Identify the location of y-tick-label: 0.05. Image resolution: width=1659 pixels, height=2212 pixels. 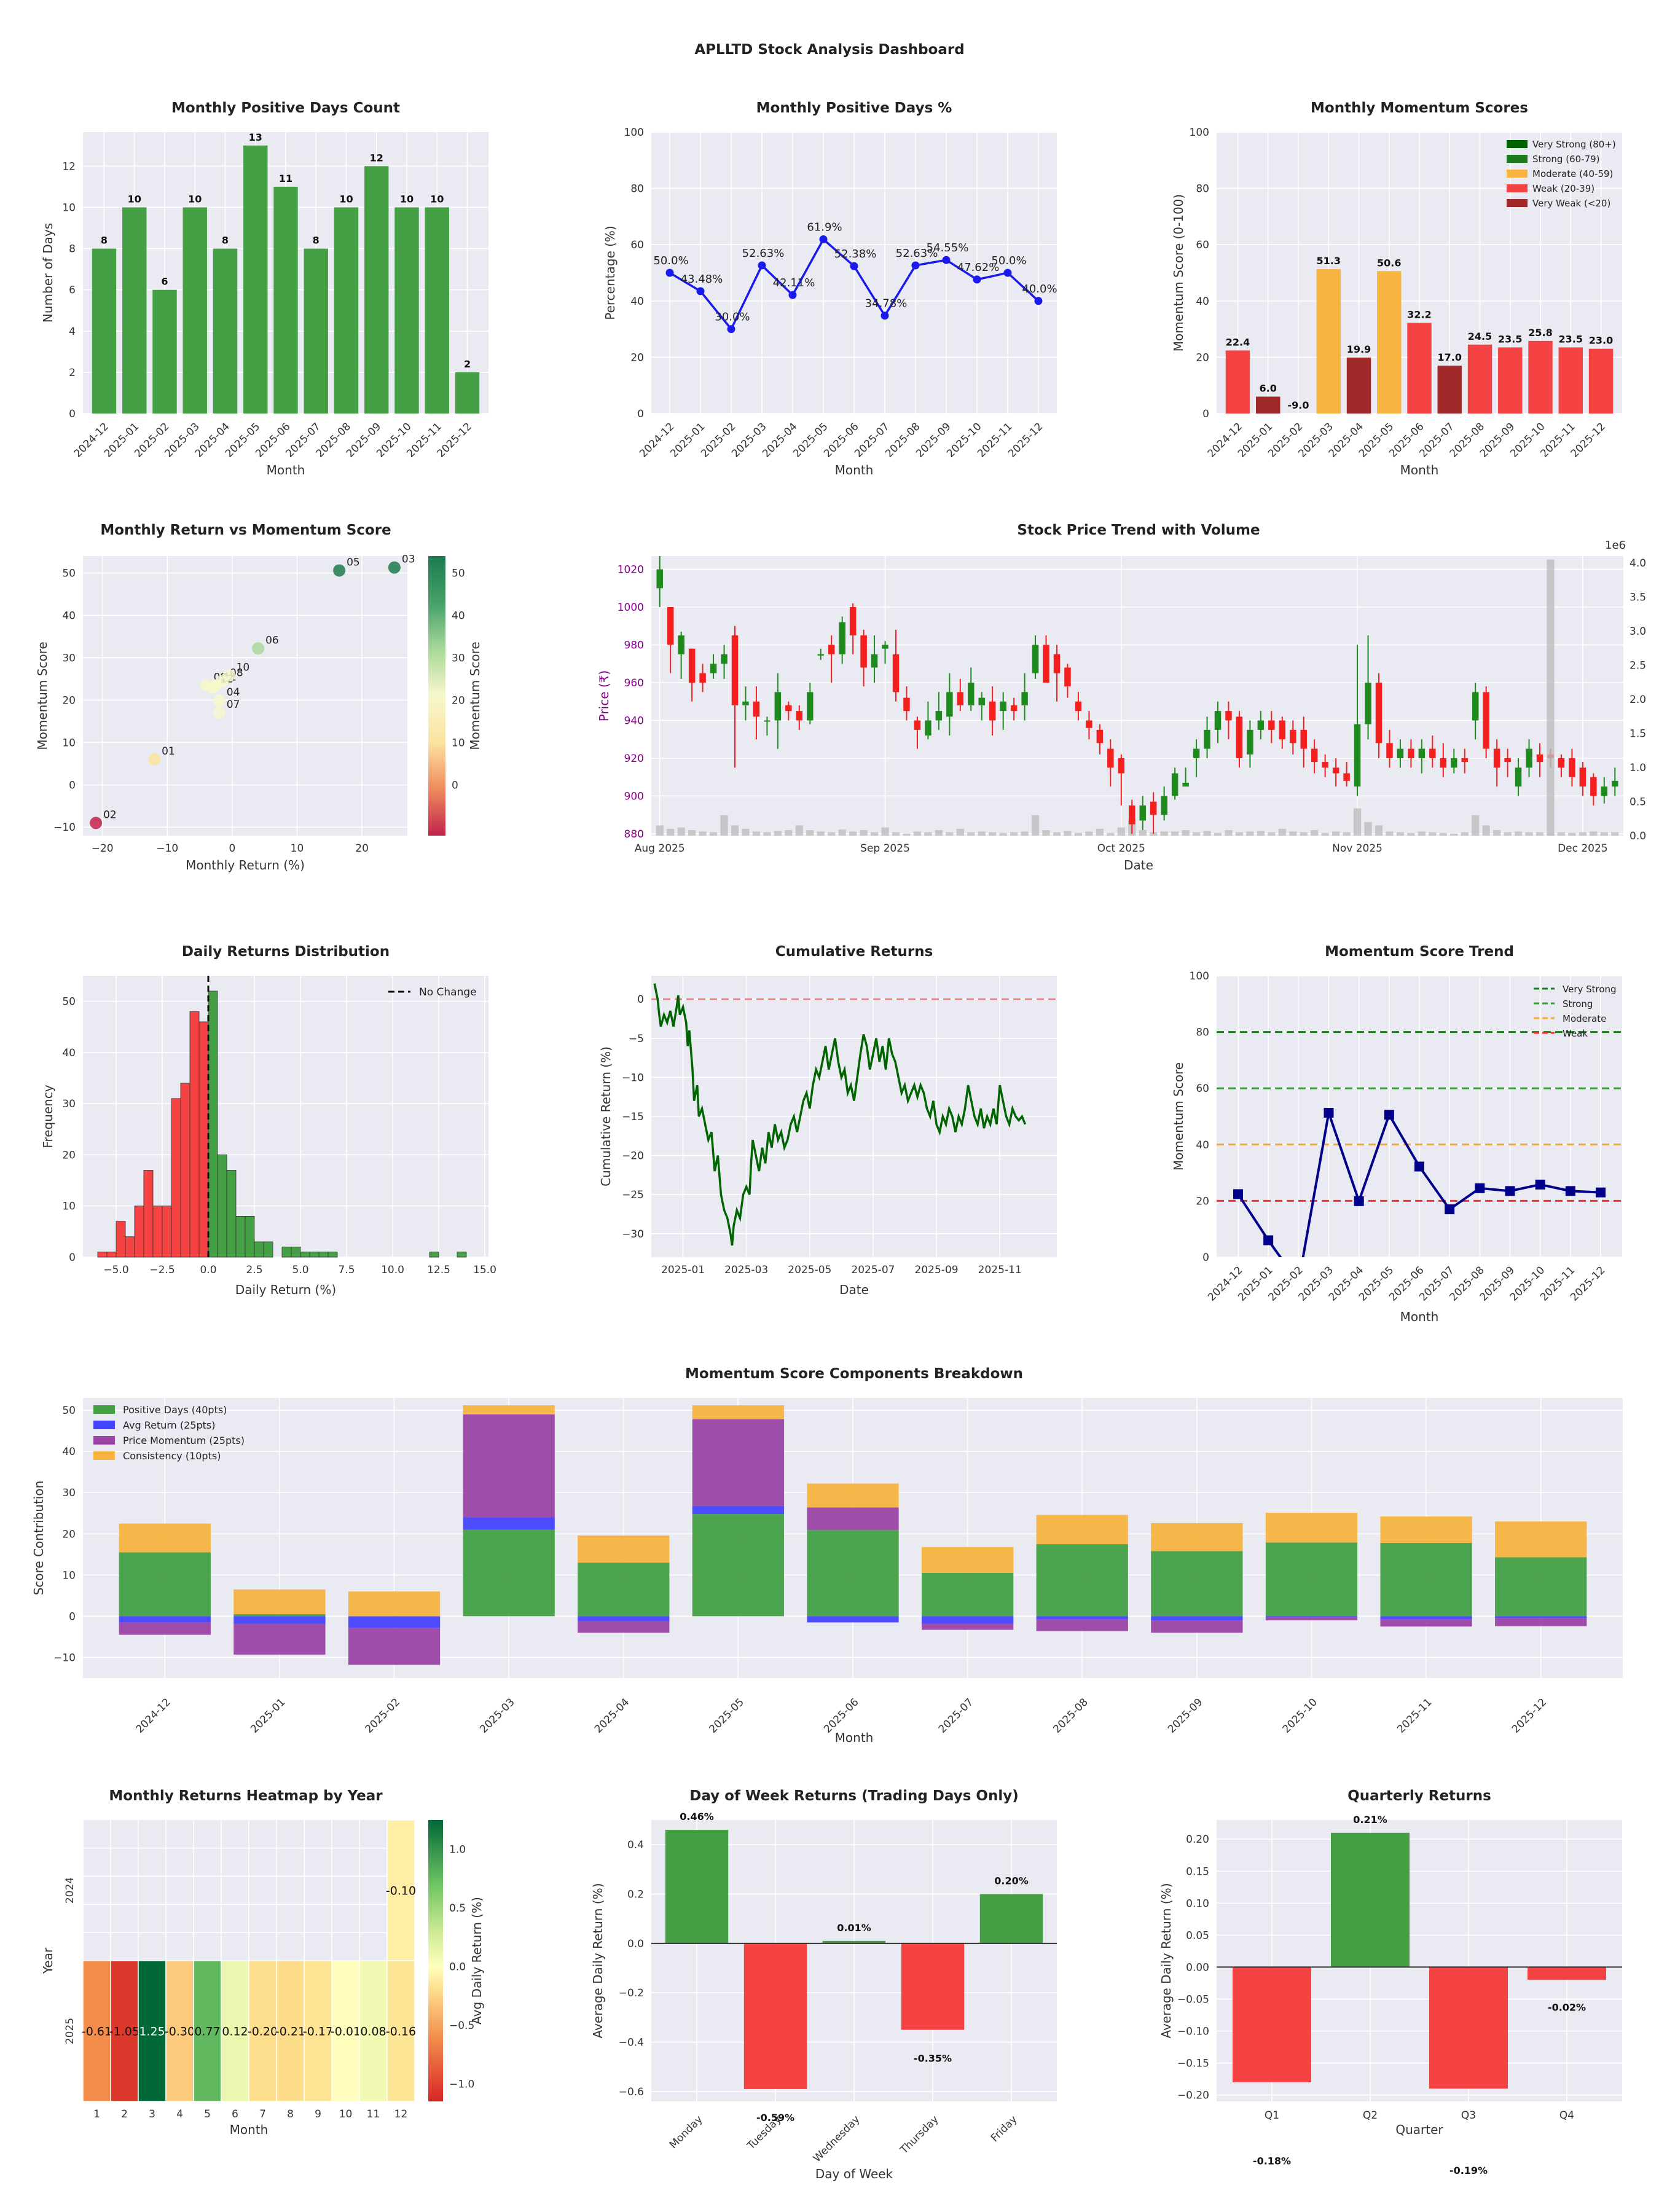
(1197, 1935).